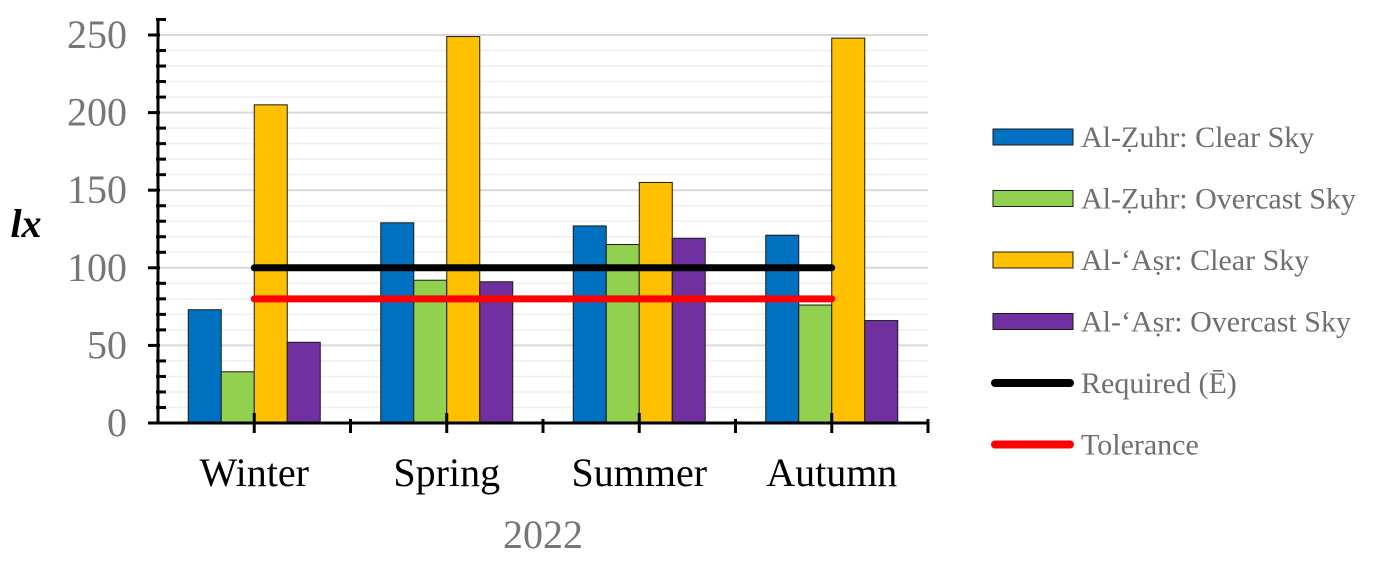 This screenshot has width=1395, height=562. I want to click on legend-label: Al-Ẓuhr: Clear Sky, so click(1197, 137).